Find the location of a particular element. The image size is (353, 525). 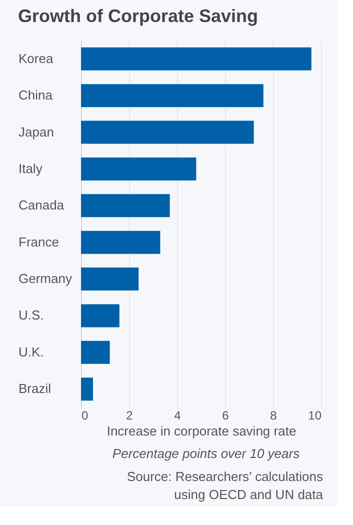

text: Percentage points over 10 years is located at coordinates (206, 453).